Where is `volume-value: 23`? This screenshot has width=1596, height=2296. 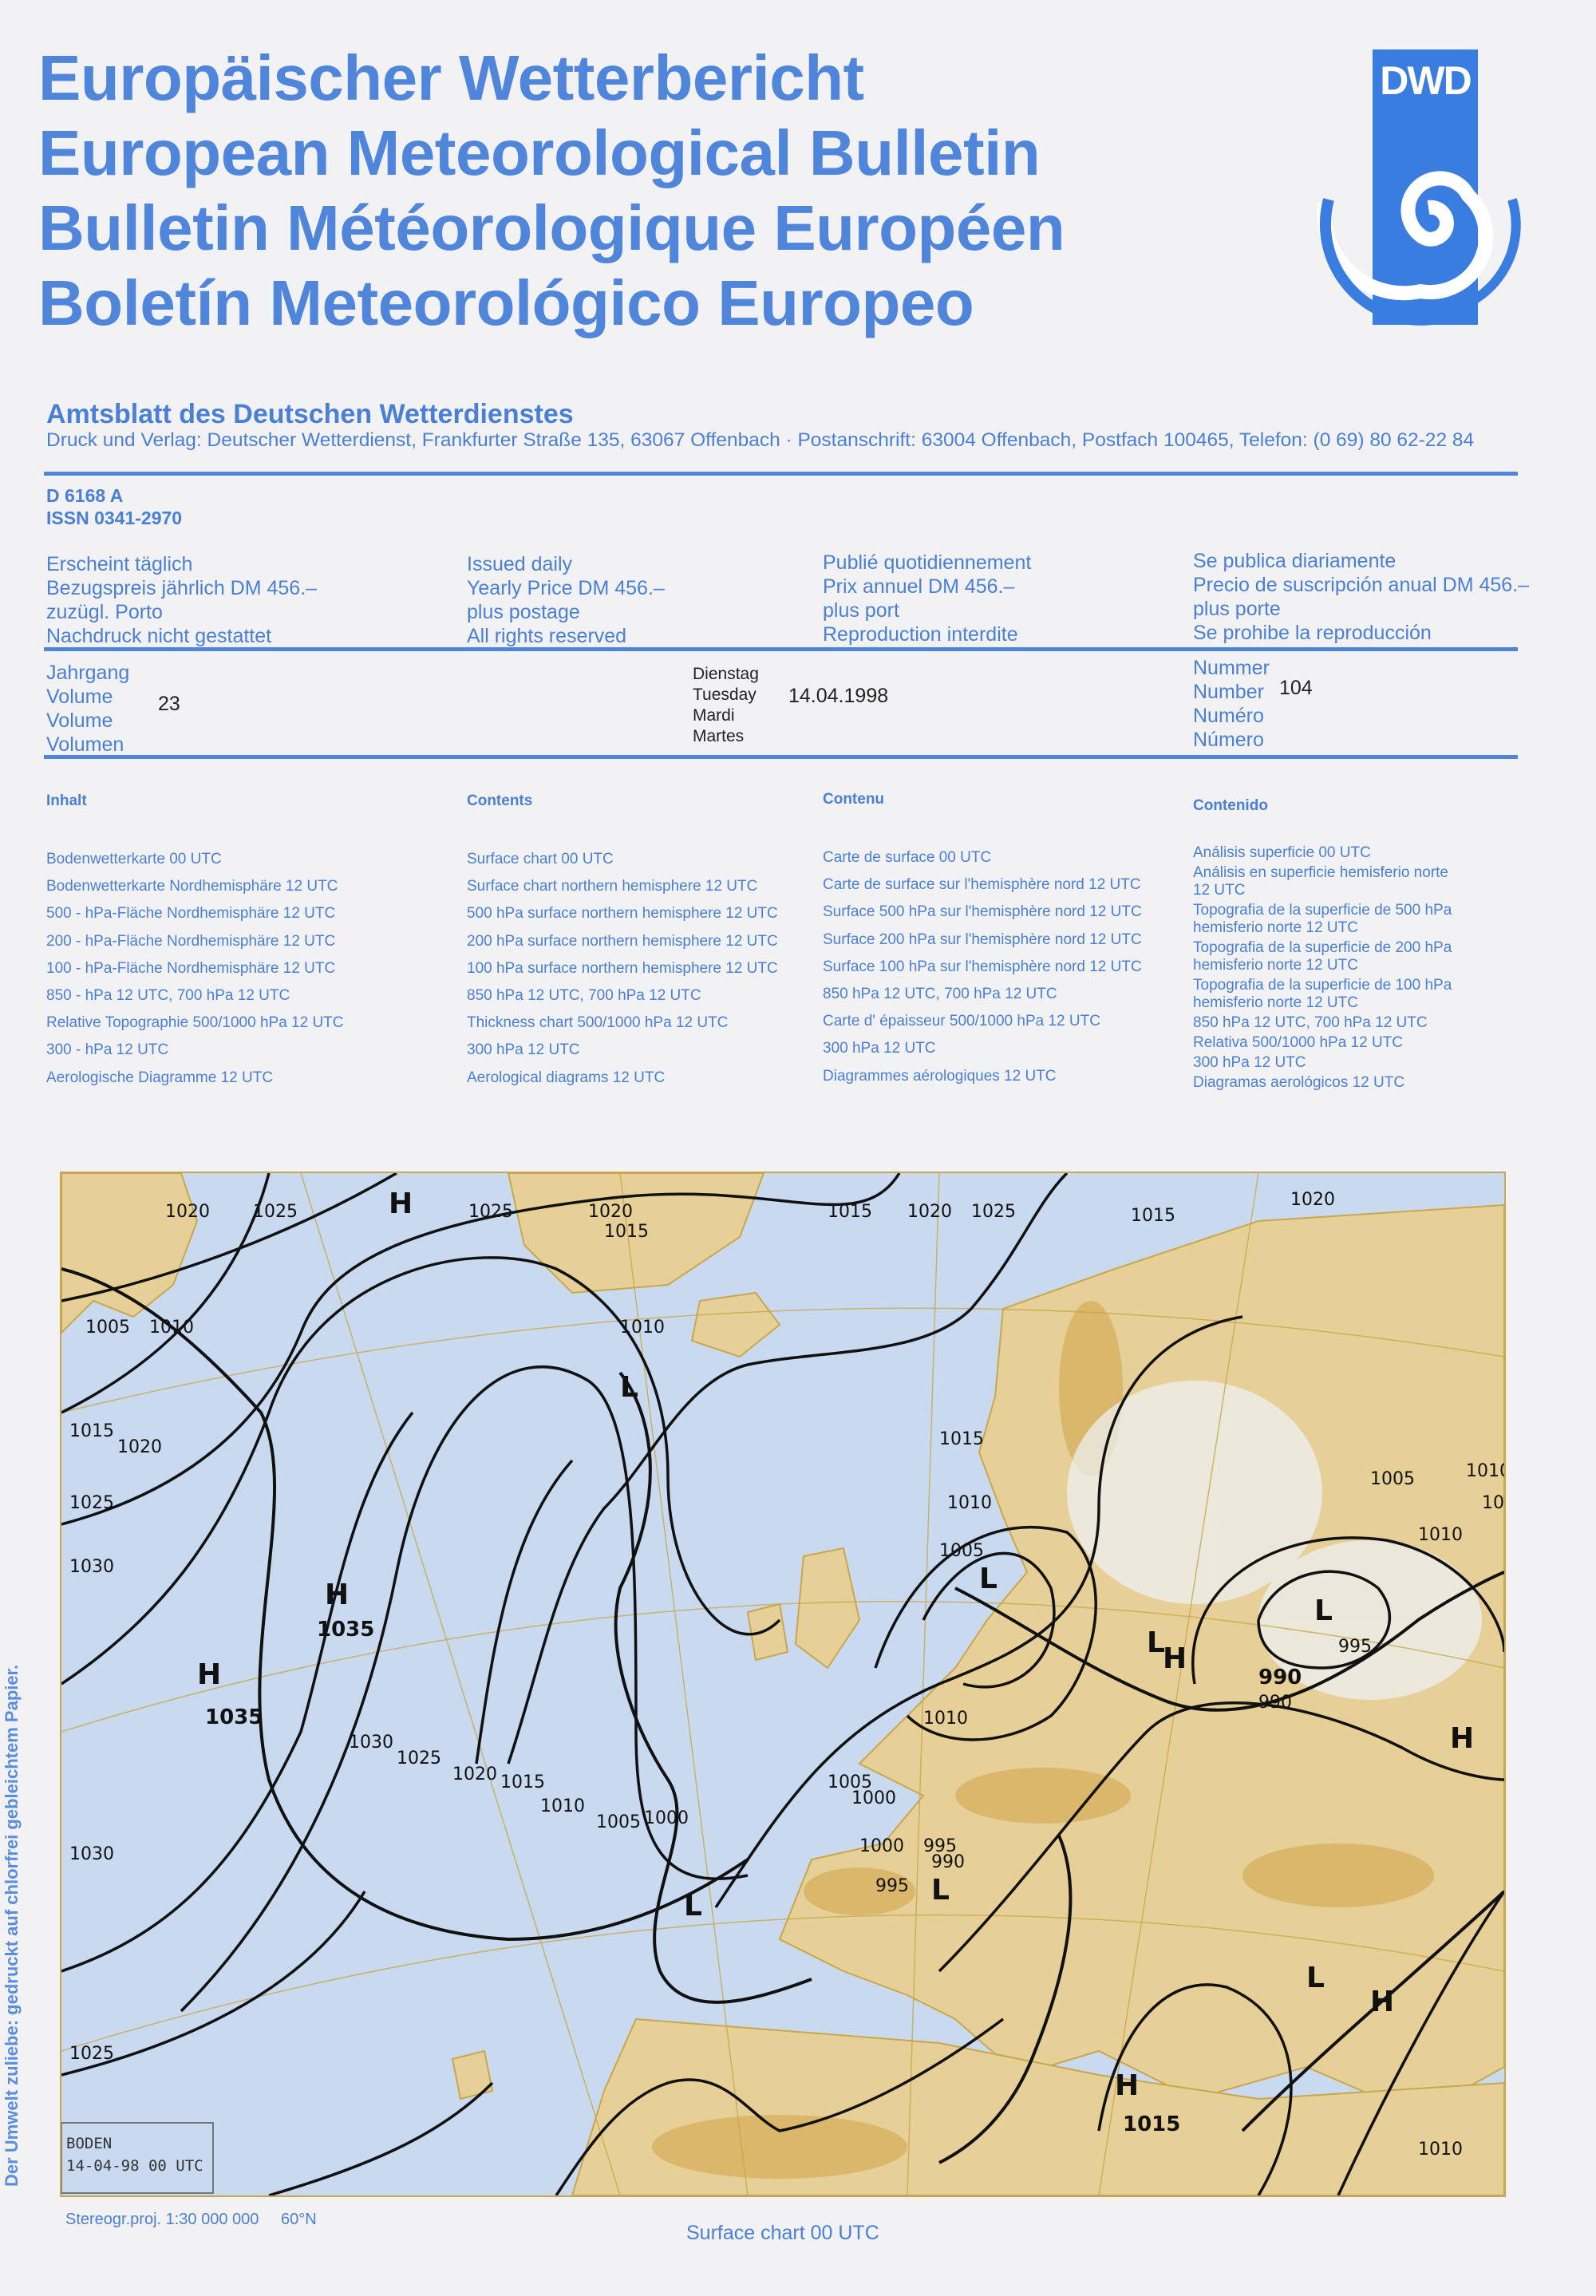
volume-value: 23 is located at coordinates (169, 704).